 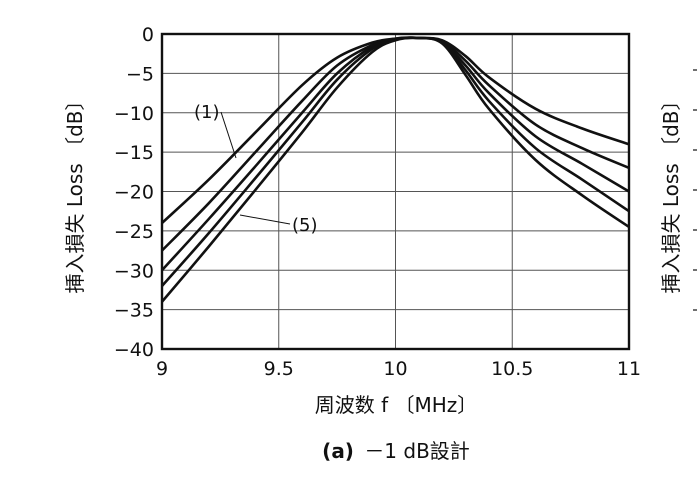 What do you see at coordinates (305, 225) in the screenshot?
I see `annotation-label-2: (5)` at bounding box center [305, 225].